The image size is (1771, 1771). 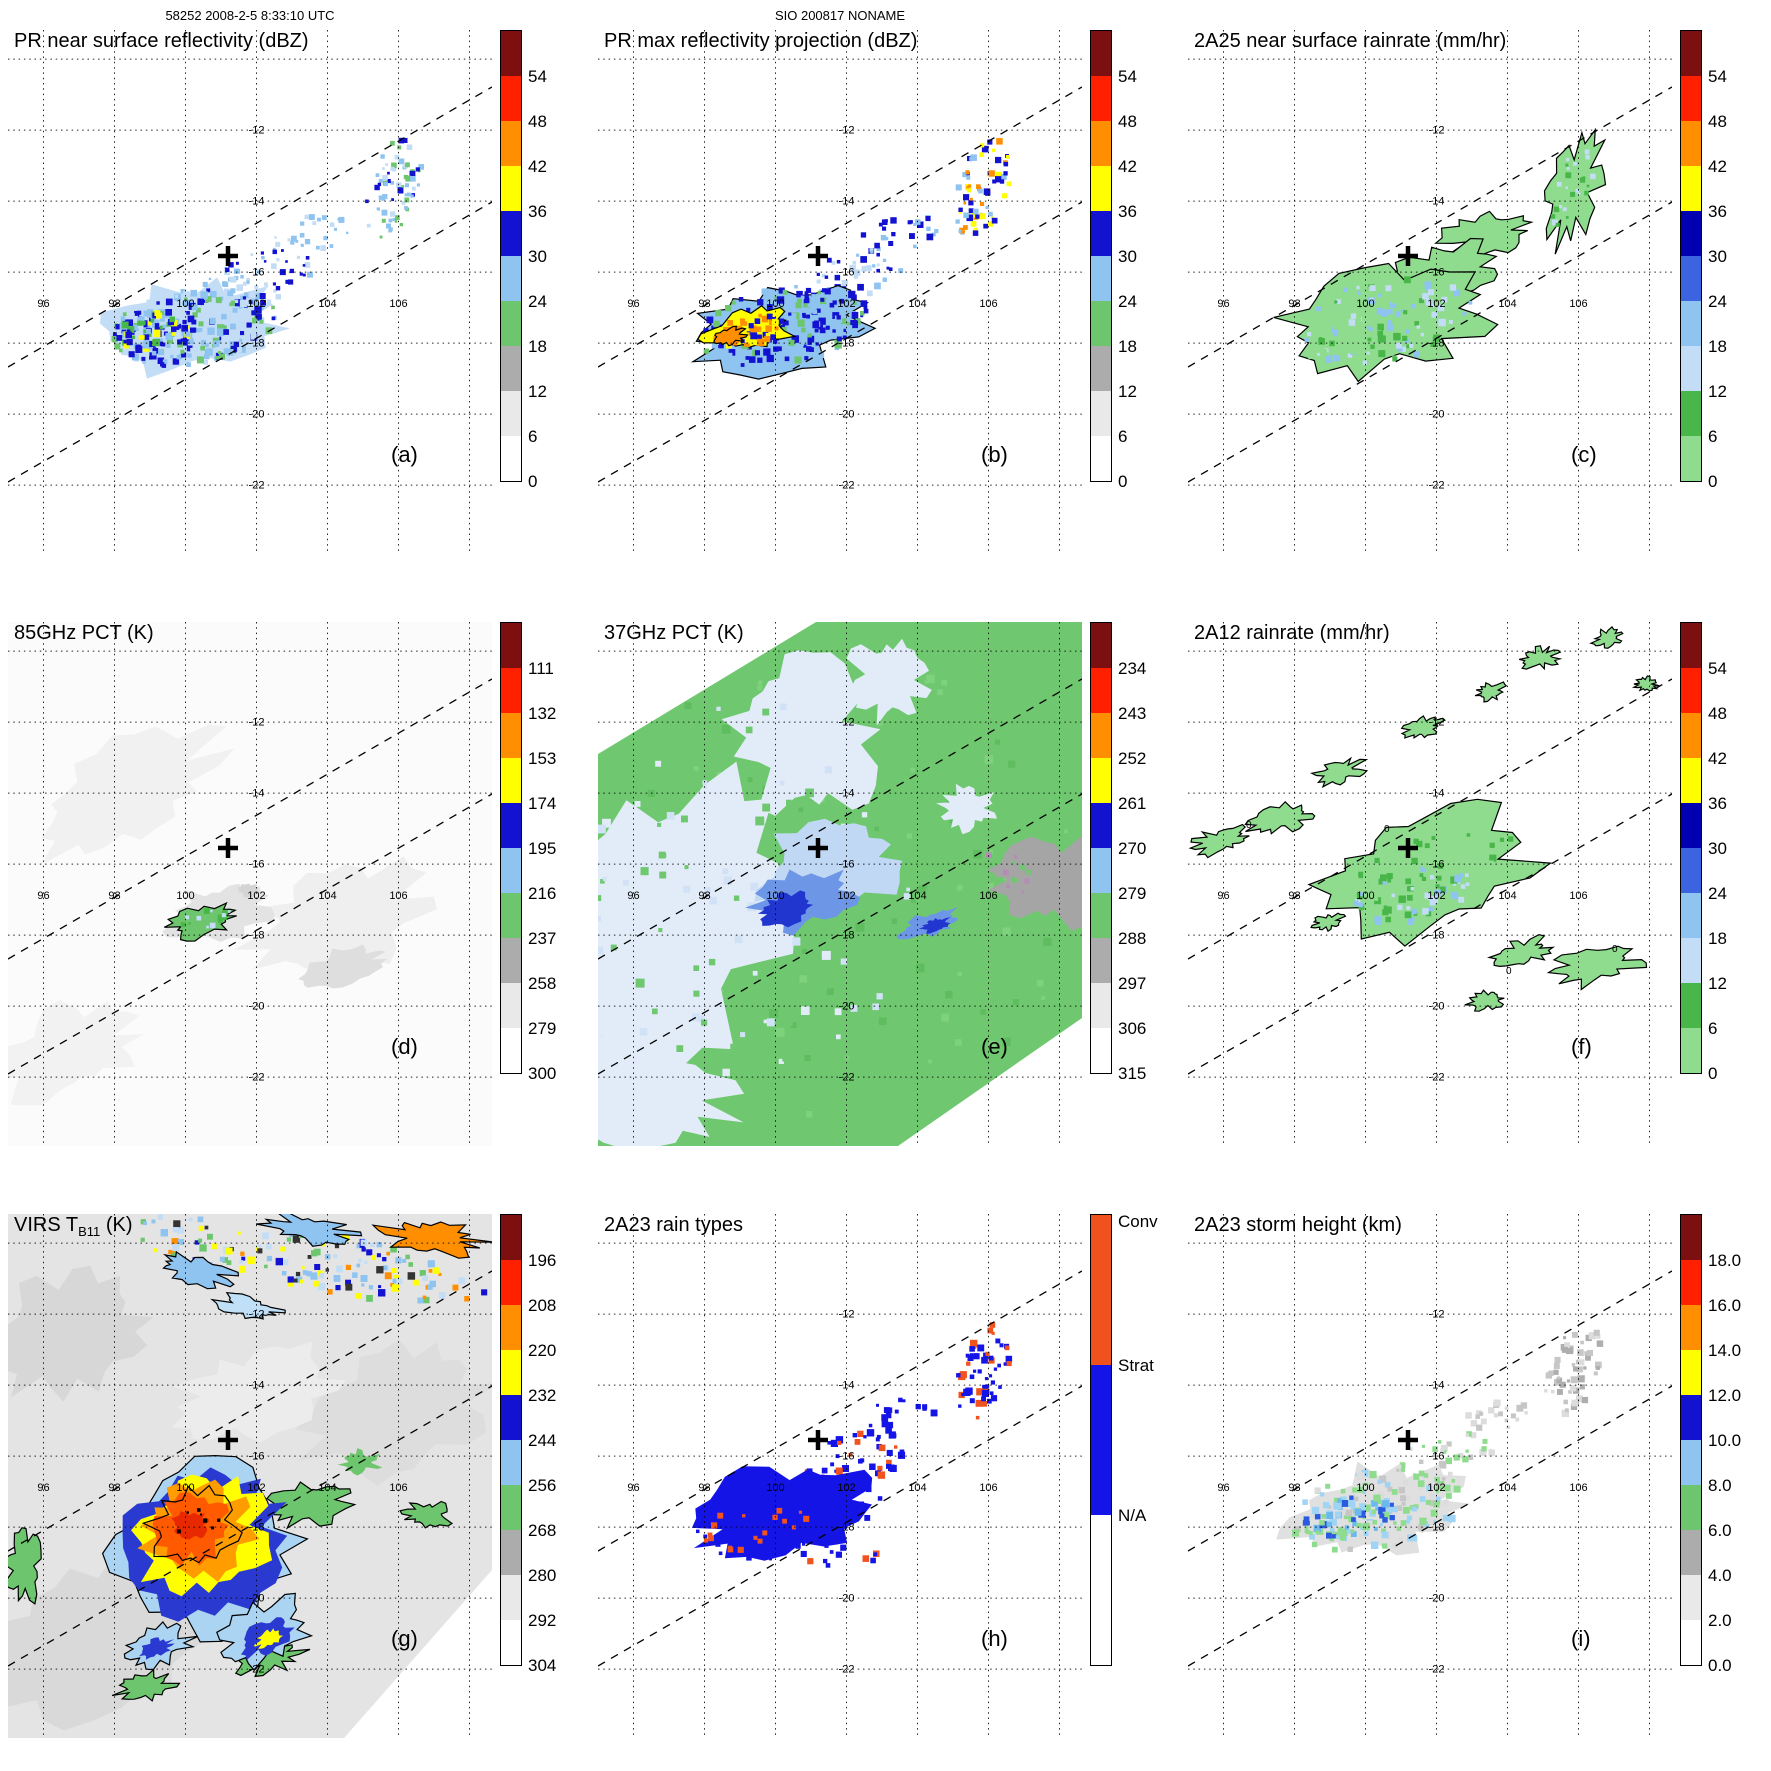 I want to click on colorbar-tick: 24, so click(x=1127, y=301).